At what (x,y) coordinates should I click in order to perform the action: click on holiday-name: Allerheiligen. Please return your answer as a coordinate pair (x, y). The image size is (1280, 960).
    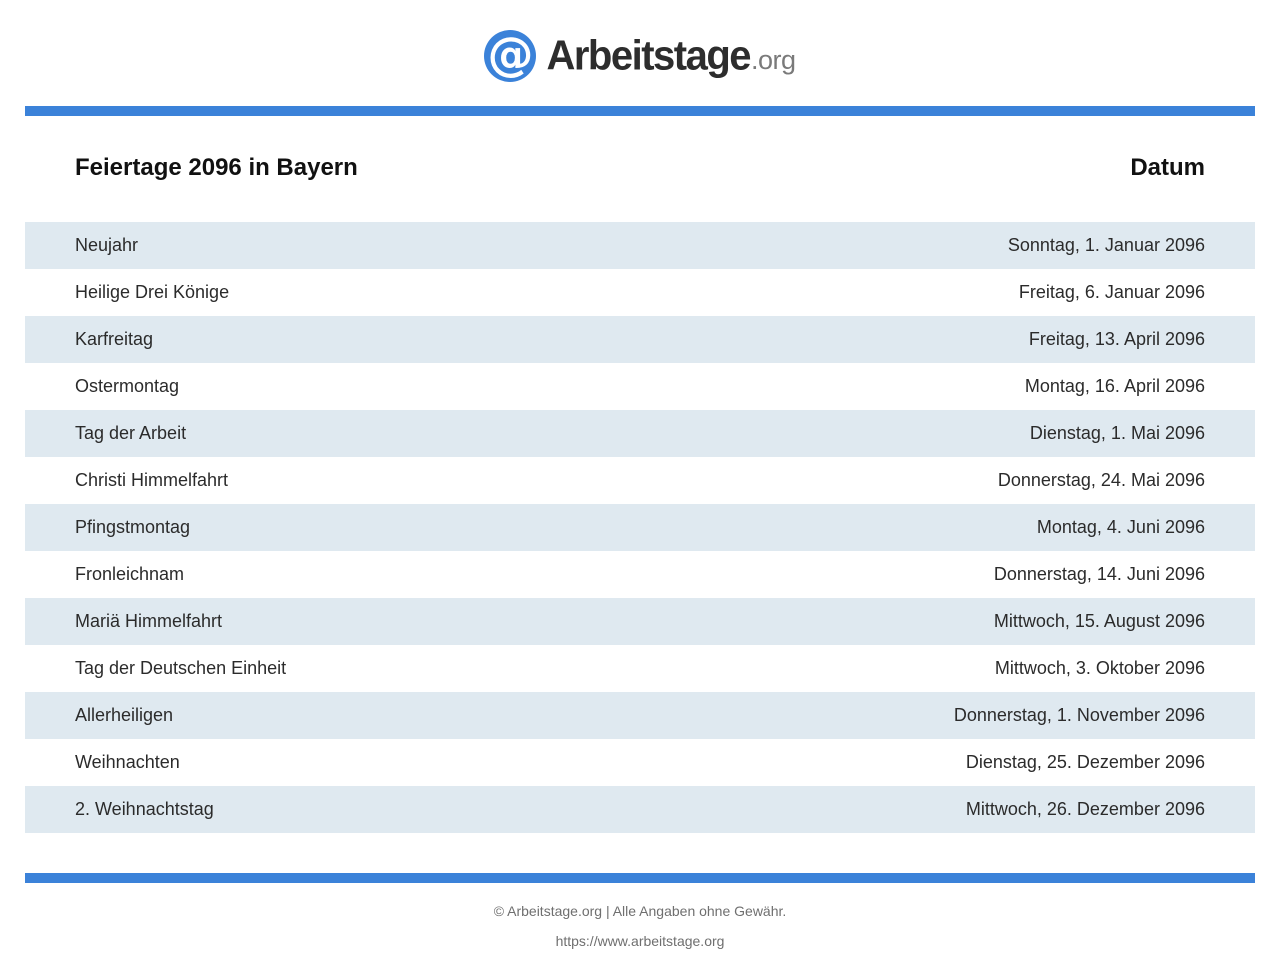
    Looking at the image, I should click on (124, 715).